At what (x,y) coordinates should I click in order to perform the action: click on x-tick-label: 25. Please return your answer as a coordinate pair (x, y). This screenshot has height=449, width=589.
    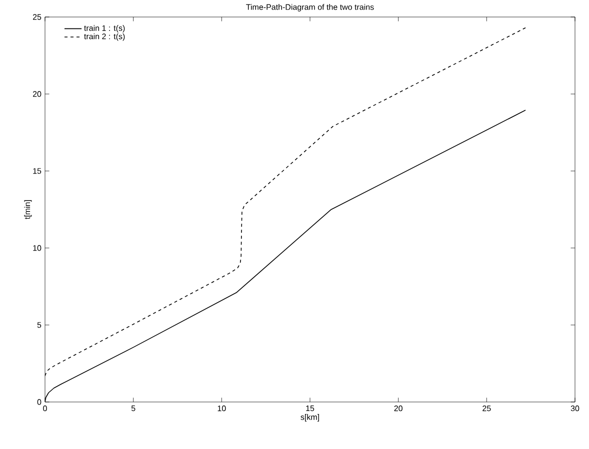
    Looking at the image, I should click on (486, 409).